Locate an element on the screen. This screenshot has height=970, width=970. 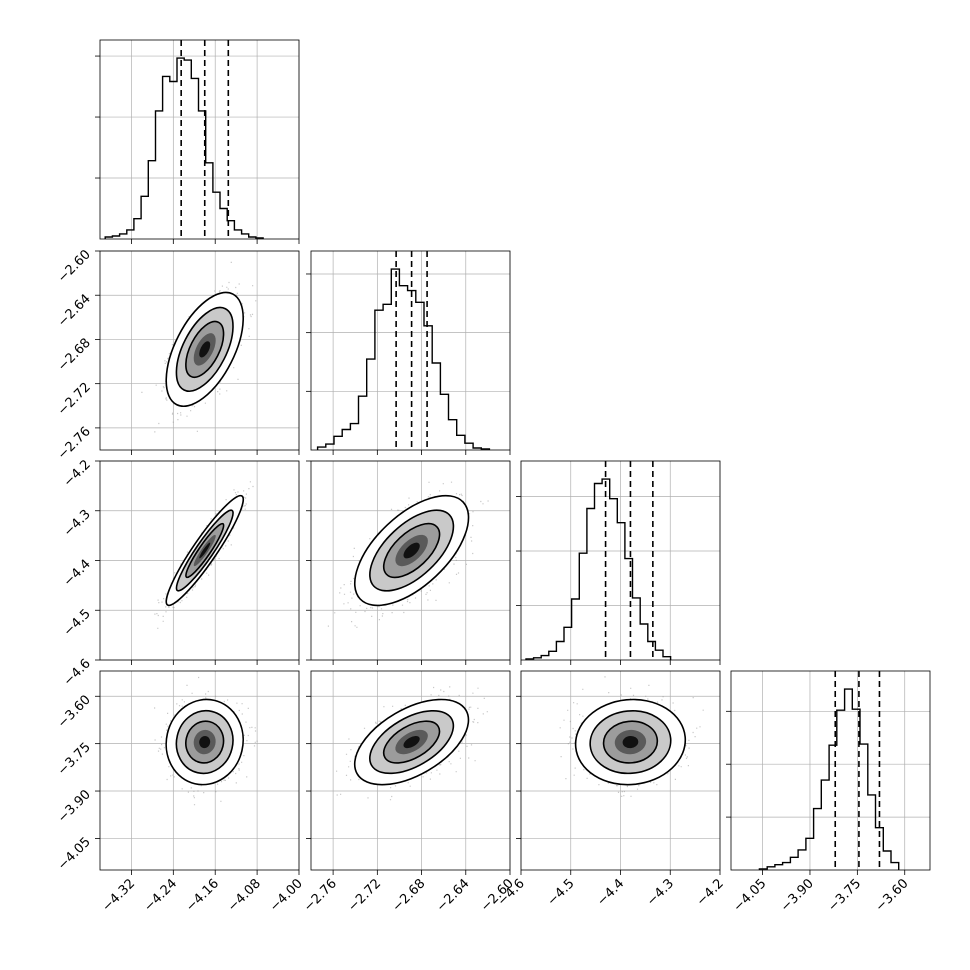
y-tick-label: −2.64 is located at coordinates (74, 310).